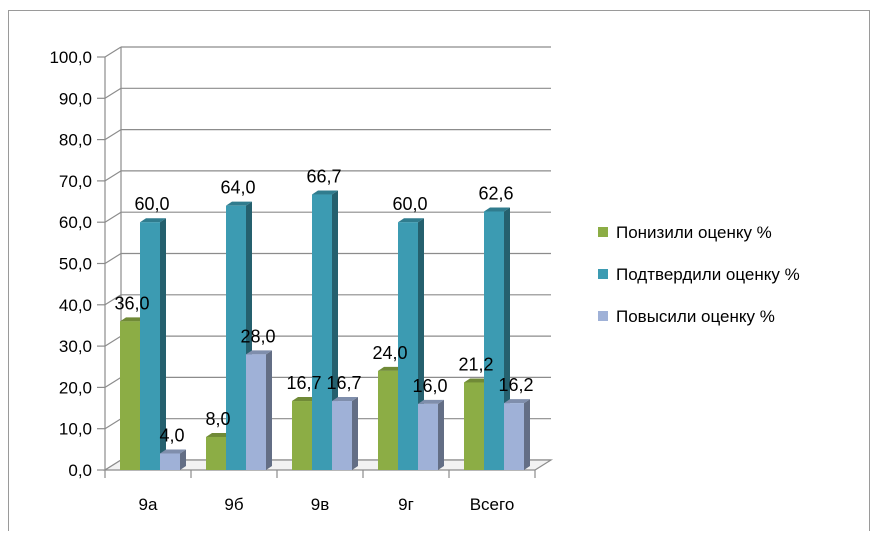  What do you see at coordinates (429, 386) in the screenshot?
I see `data-label: 16,0` at bounding box center [429, 386].